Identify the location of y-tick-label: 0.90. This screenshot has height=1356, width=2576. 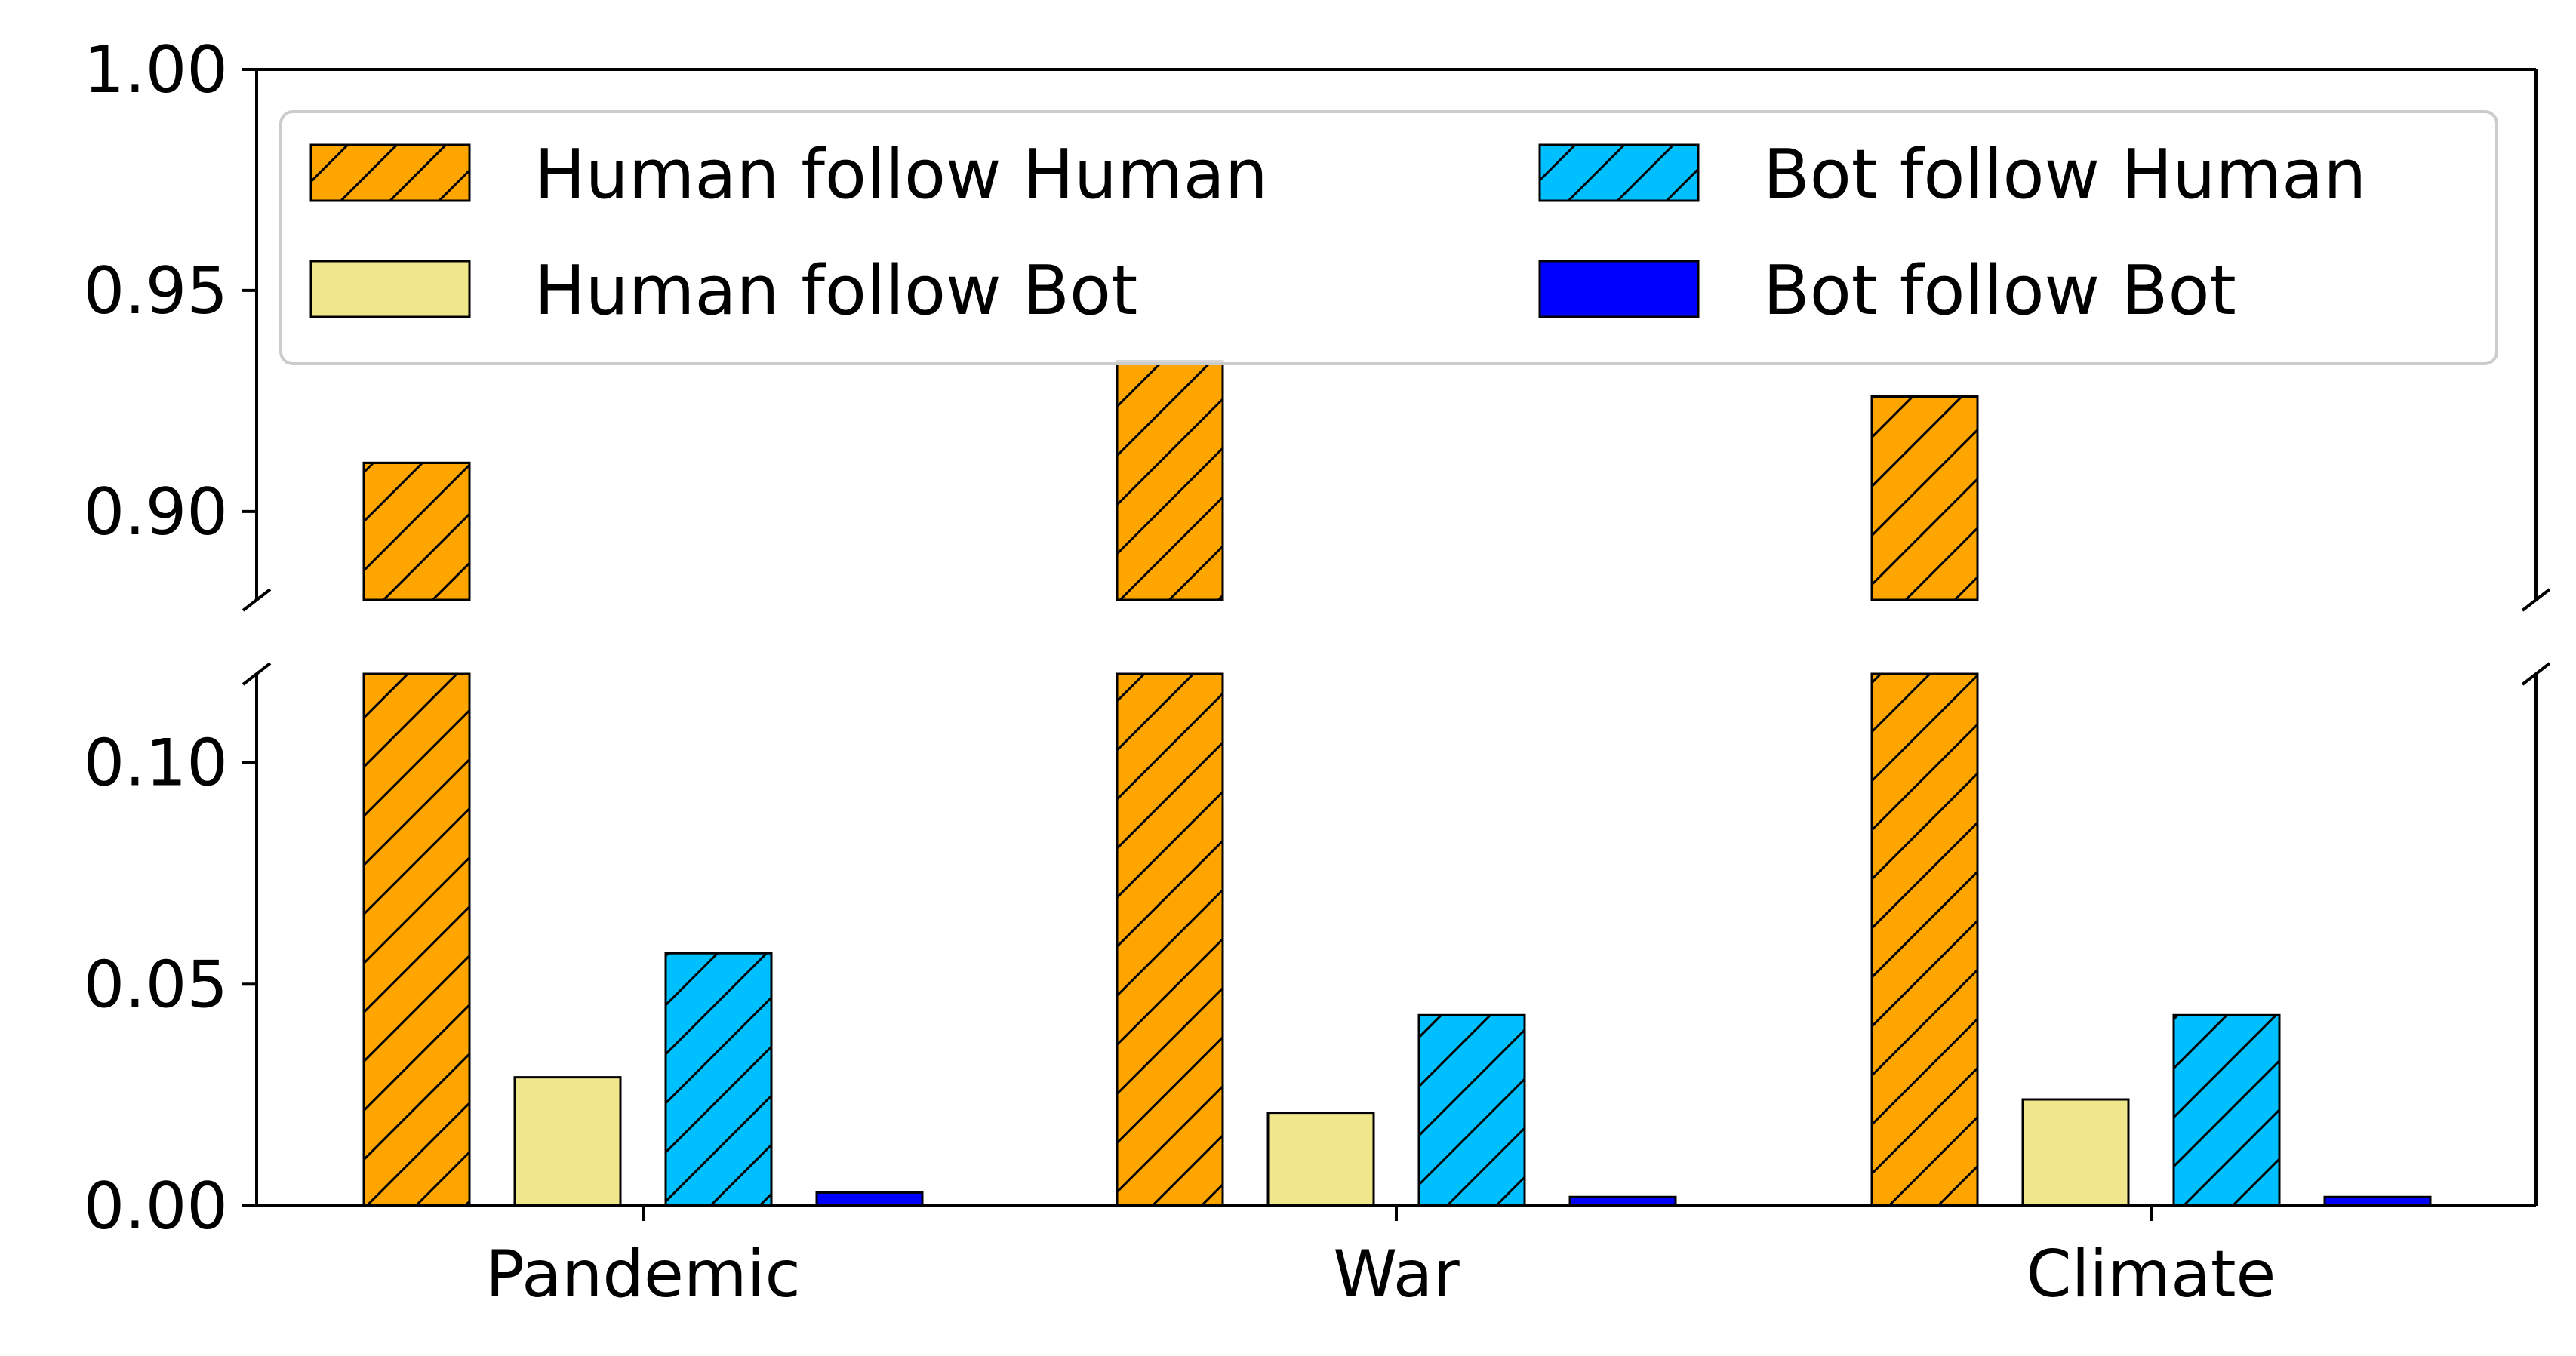
(156, 512).